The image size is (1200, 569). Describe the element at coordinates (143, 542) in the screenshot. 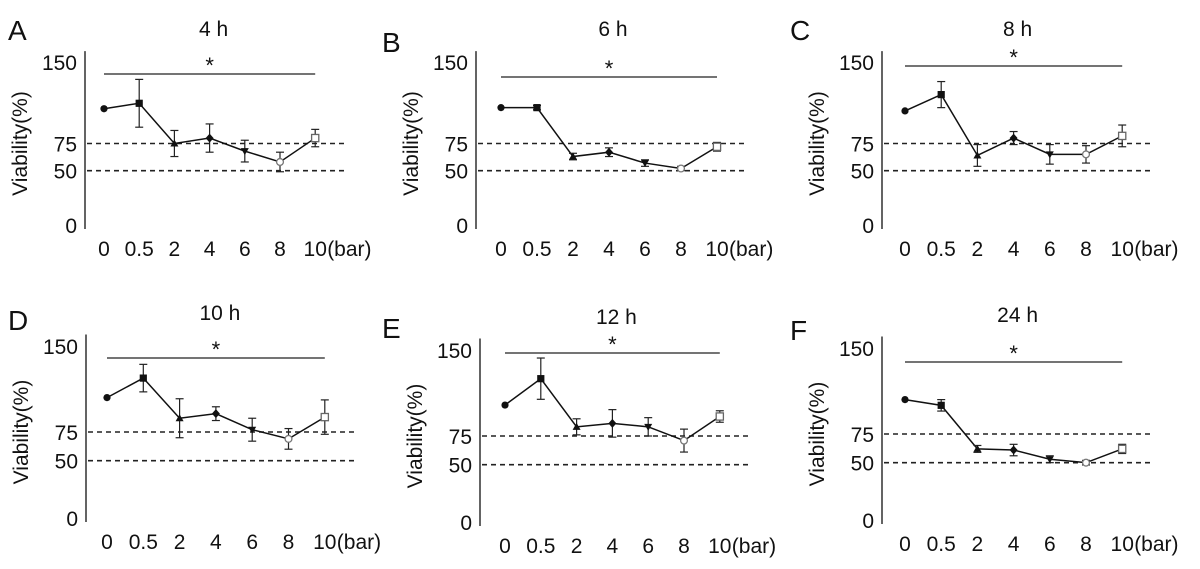

I see `panel-d-xtick-1: 0.5` at that location.